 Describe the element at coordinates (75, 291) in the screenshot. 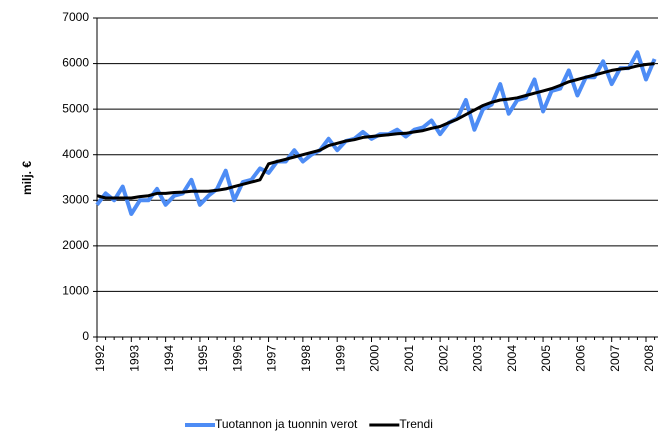

I see `y-tick-label: 1000` at that location.